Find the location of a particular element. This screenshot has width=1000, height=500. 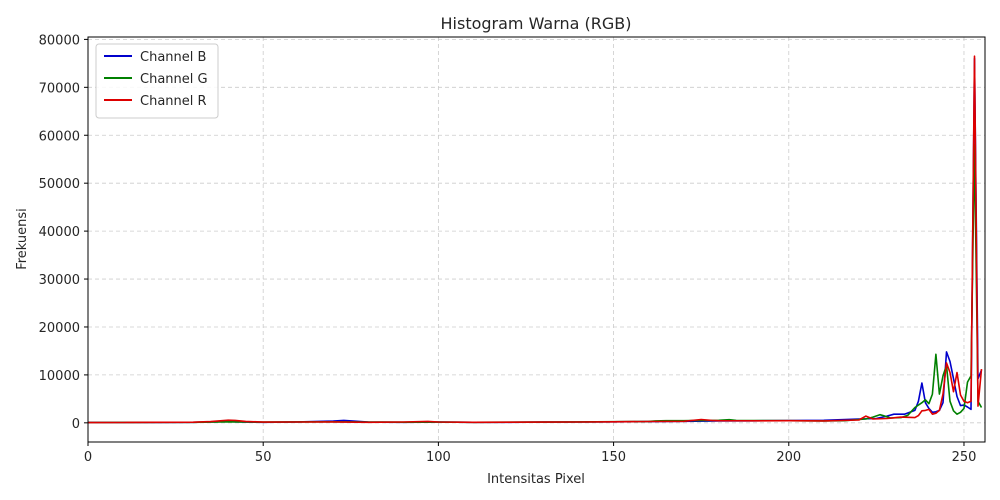

y-tick-label: 0 is located at coordinates (76, 424).